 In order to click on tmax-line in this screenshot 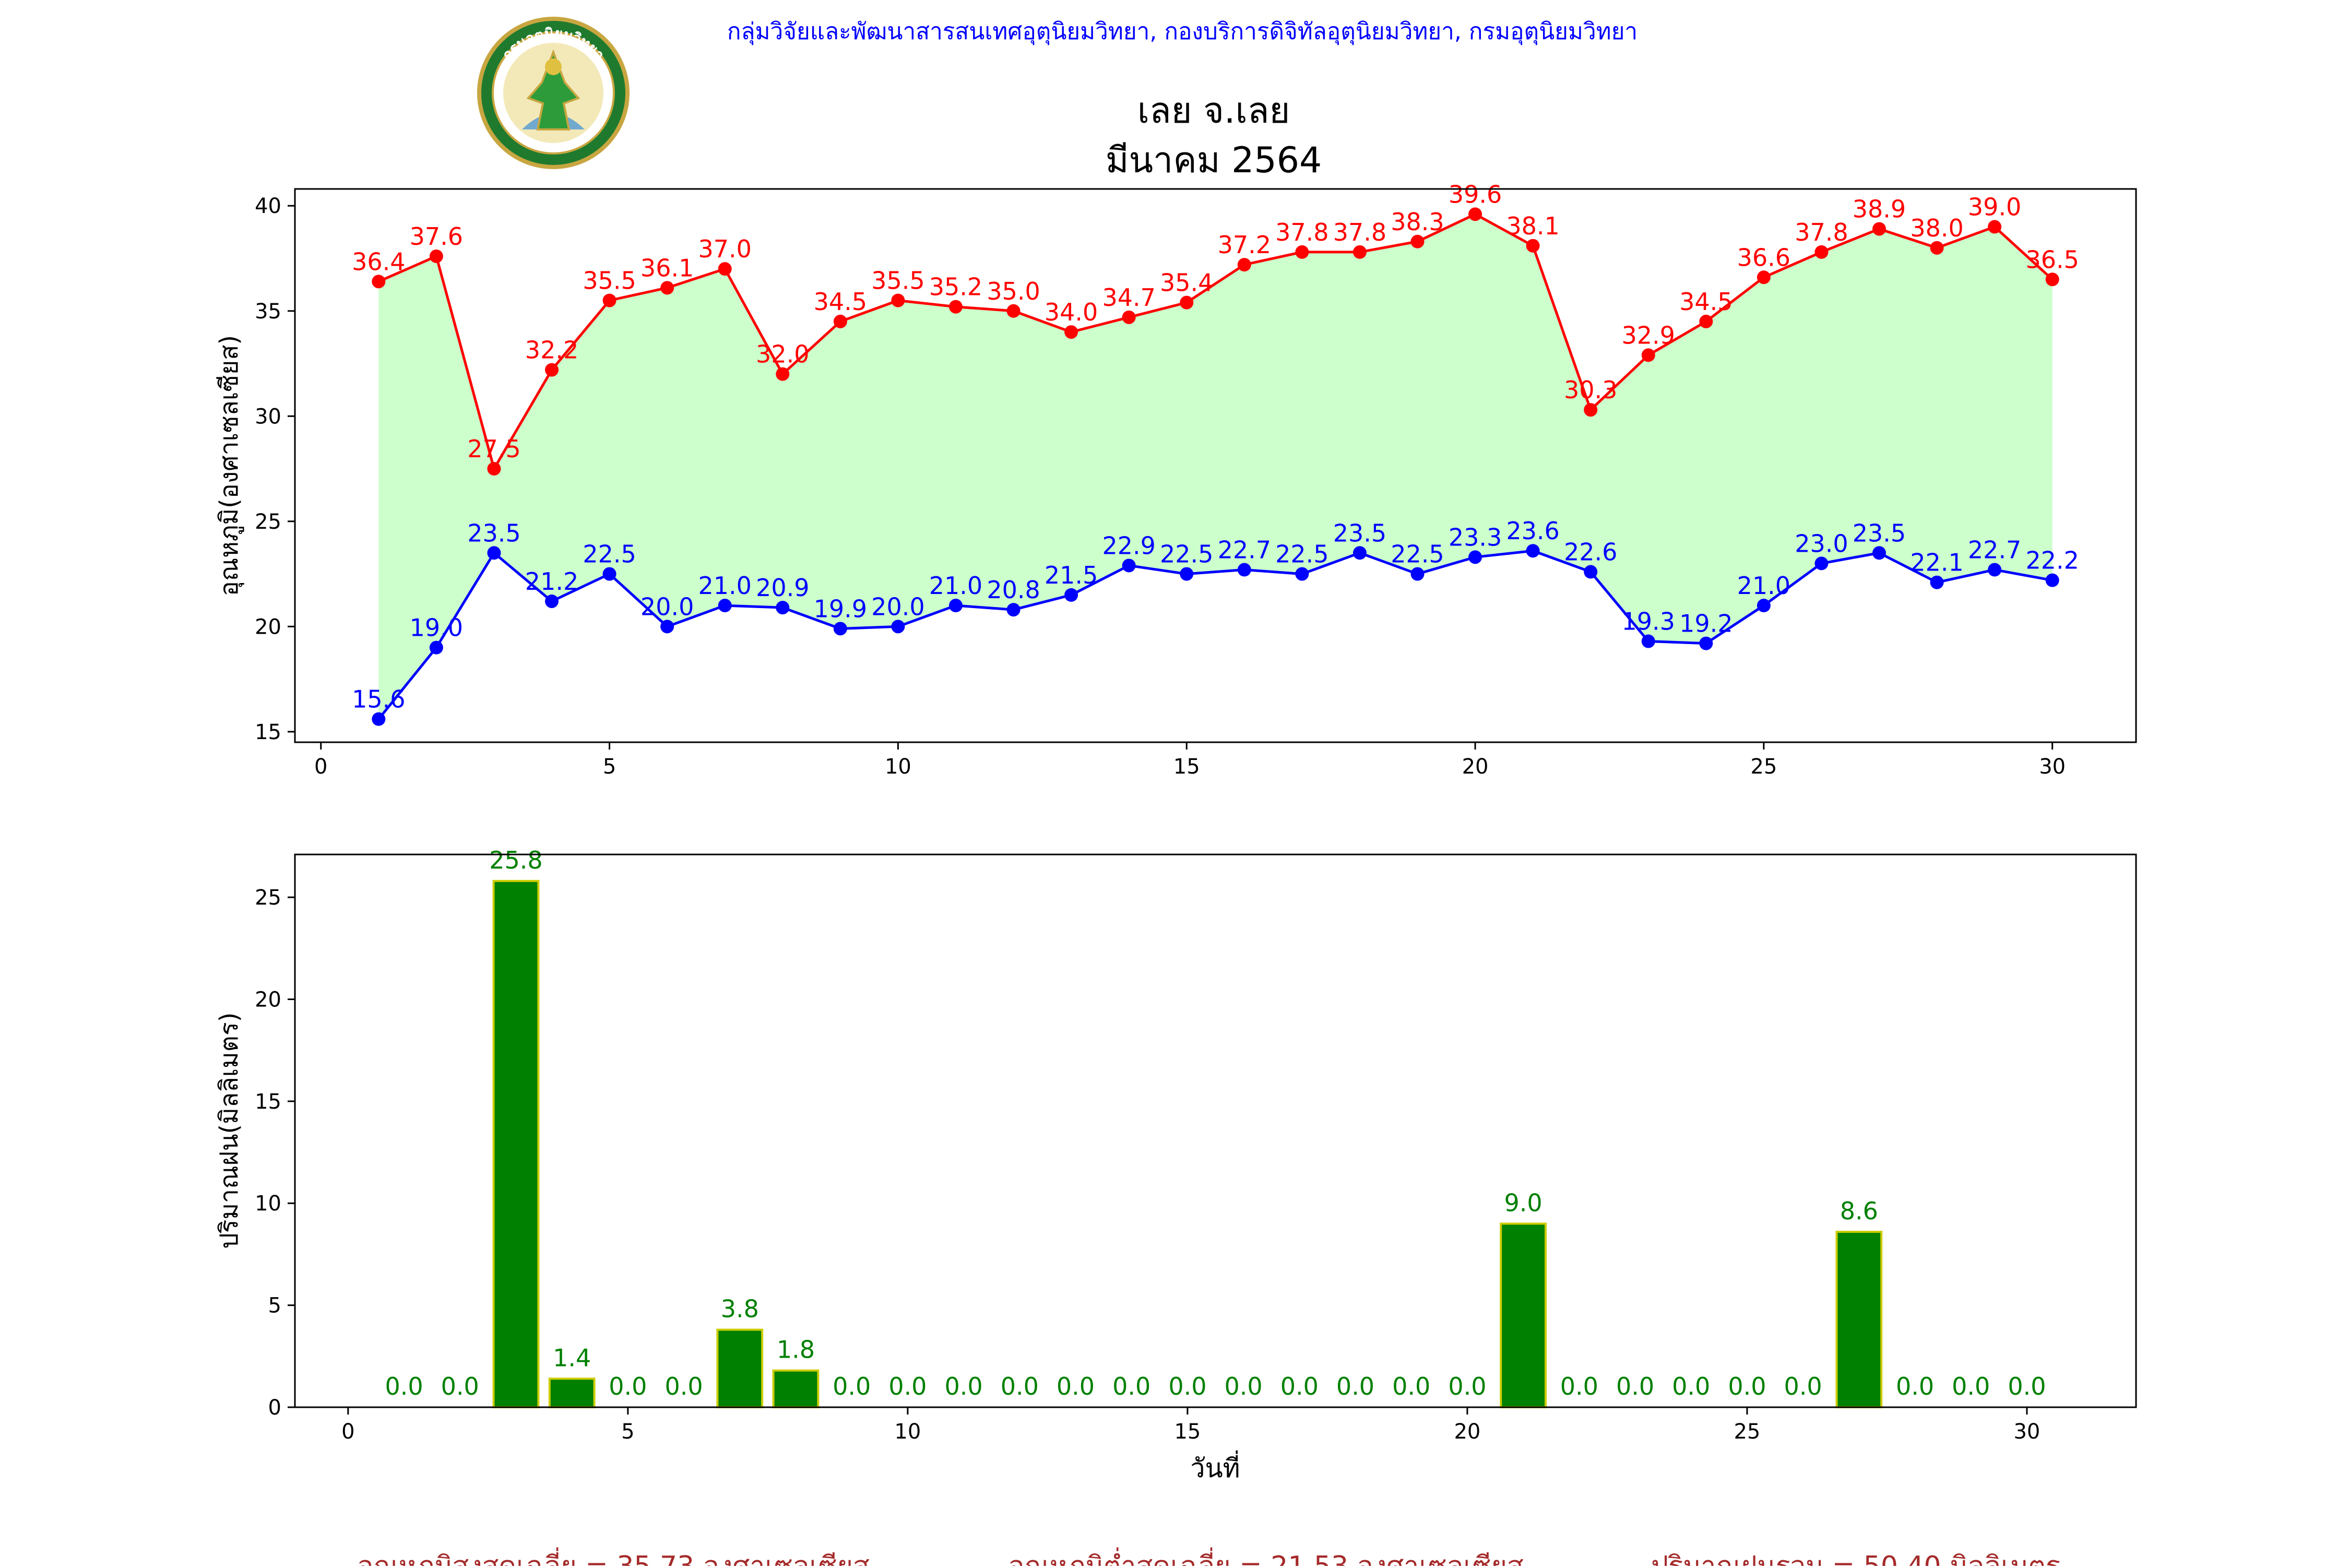, I will do `click(1216, 342)`.